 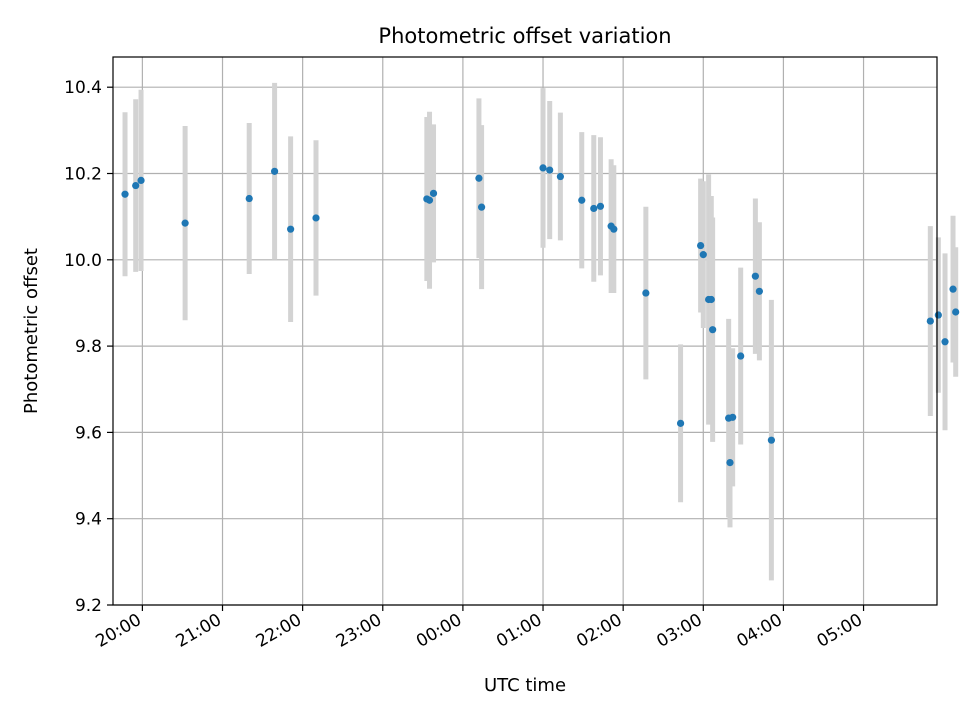 I want to click on y-axis: 9.2 9.4 9.6 9.8 10.0 10.2 10.4, so click(x=88, y=347).